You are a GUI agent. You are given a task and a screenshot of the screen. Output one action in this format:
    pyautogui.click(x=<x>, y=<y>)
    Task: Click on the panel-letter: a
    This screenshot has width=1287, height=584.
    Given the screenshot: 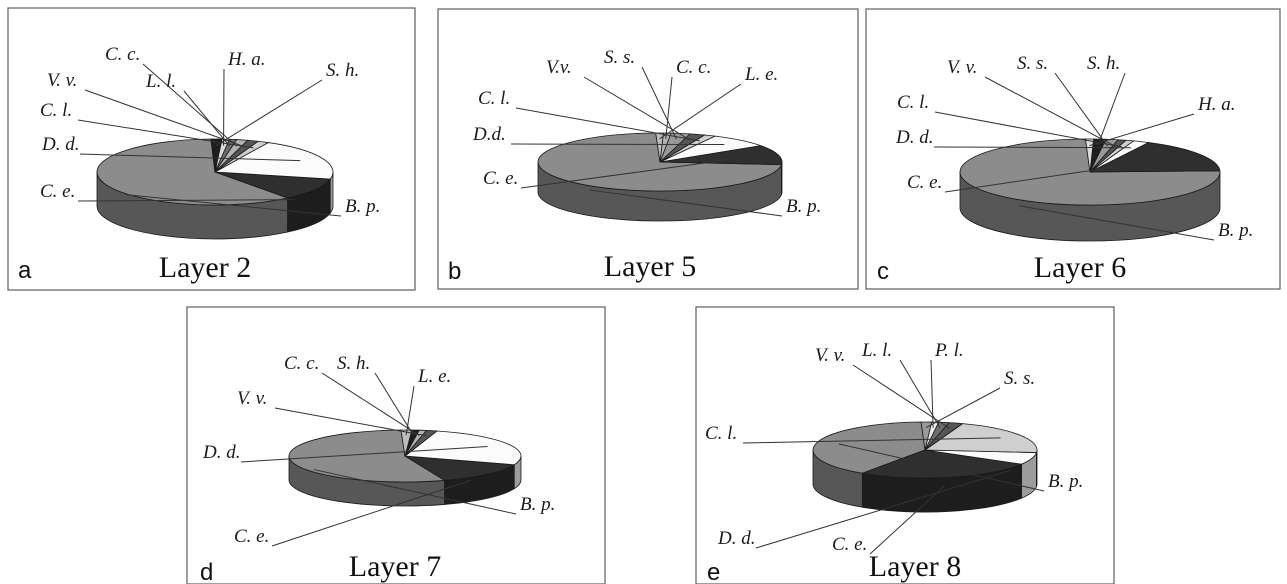 What is the action you would take?
    pyautogui.click(x=25, y=270)
    